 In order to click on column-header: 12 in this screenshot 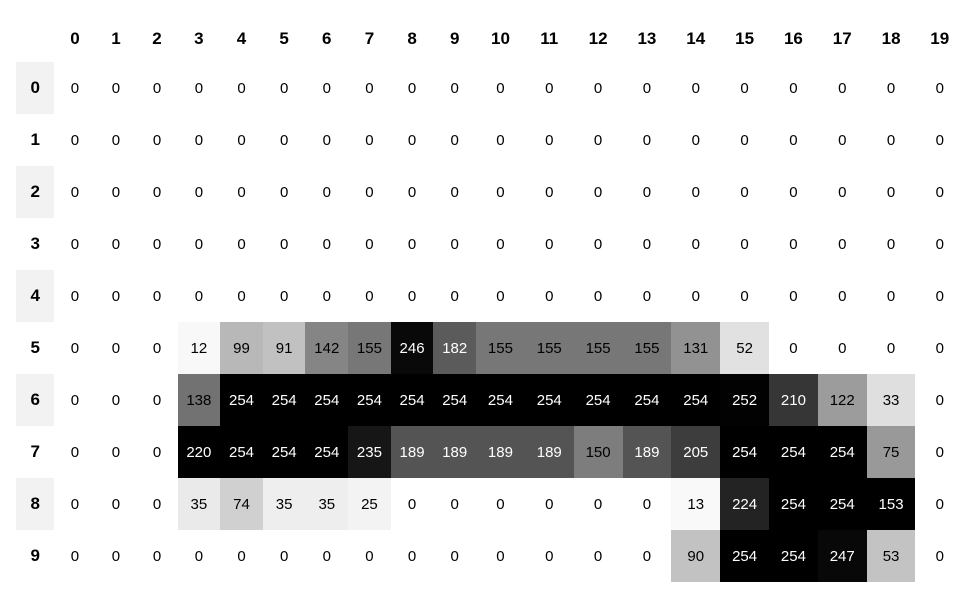, I will do `click(598, 39)`.